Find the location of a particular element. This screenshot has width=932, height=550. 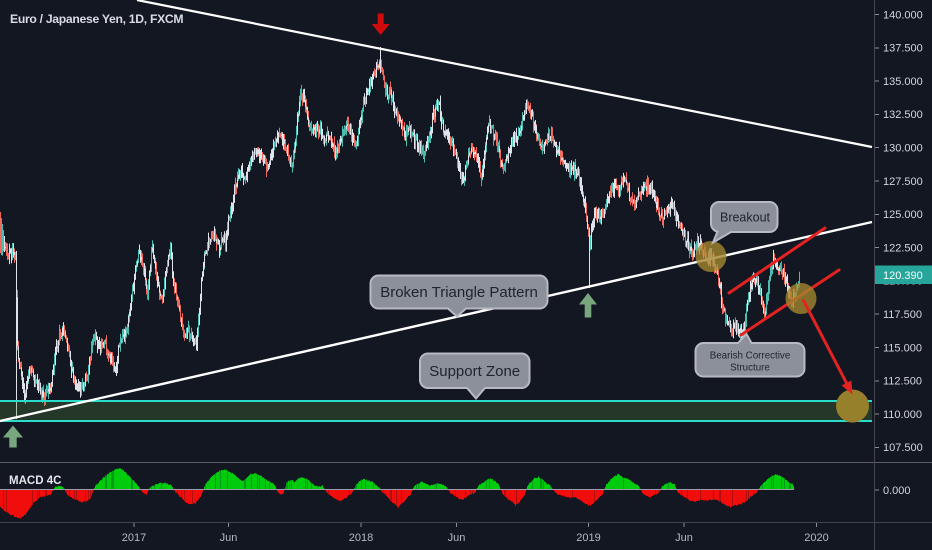

svg-text: Bearish Corrective is located at coordinates (750, 356).